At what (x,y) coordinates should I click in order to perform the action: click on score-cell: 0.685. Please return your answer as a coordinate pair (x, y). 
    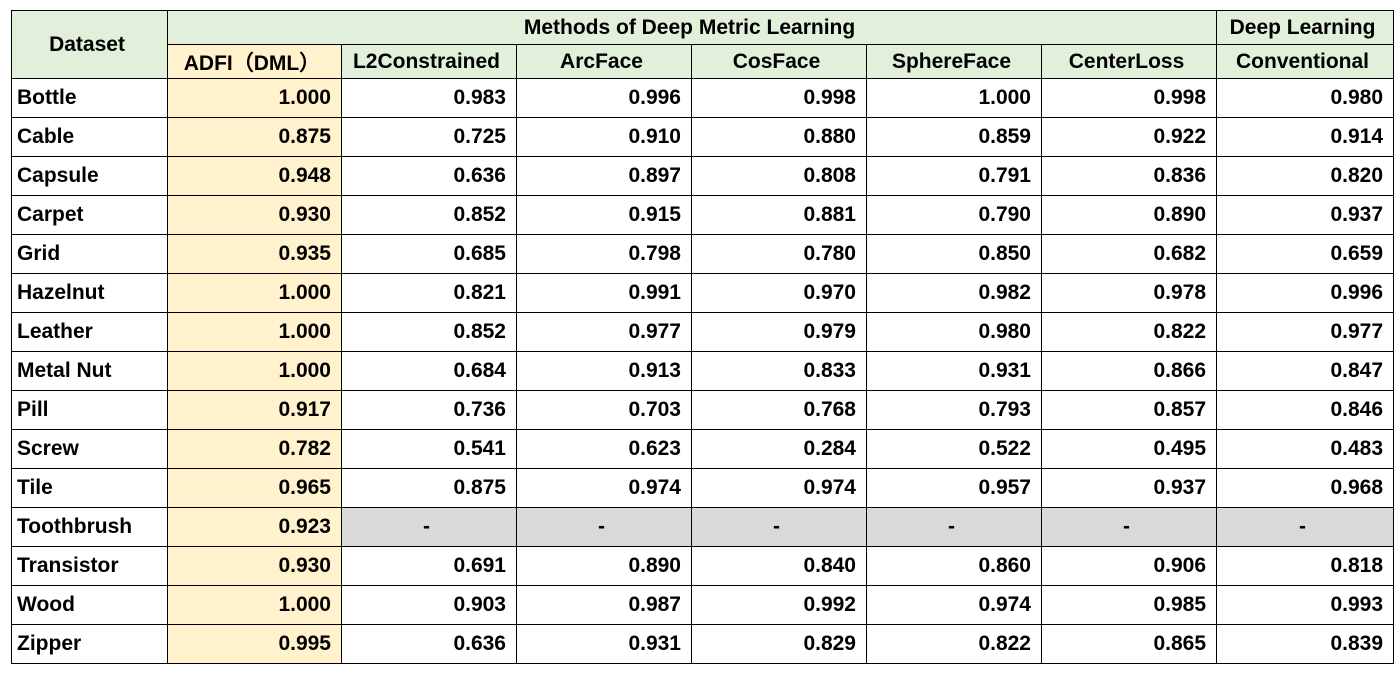
    Looking at the image, I should click on (429, 254).